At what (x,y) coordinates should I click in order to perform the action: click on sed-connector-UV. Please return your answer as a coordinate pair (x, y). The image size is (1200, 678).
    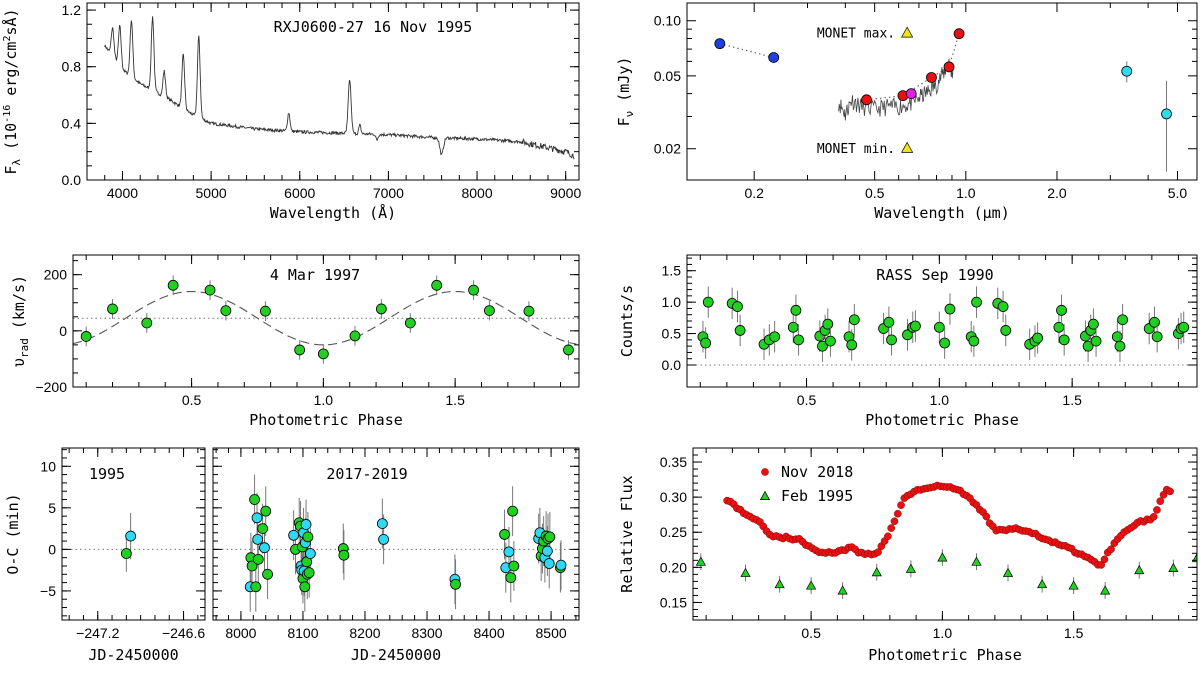
    Looking at the image, I should click on (746, 50).